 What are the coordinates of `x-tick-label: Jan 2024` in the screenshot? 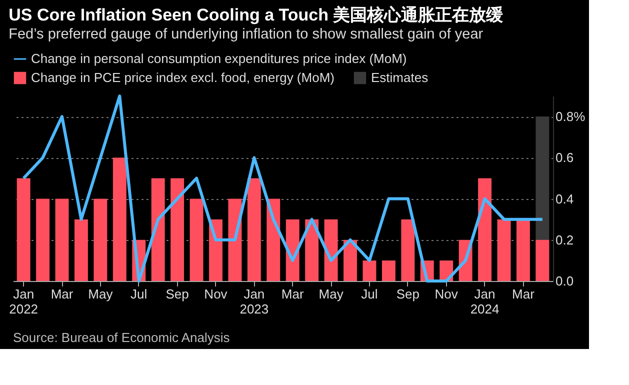 It's located at (485, 301).